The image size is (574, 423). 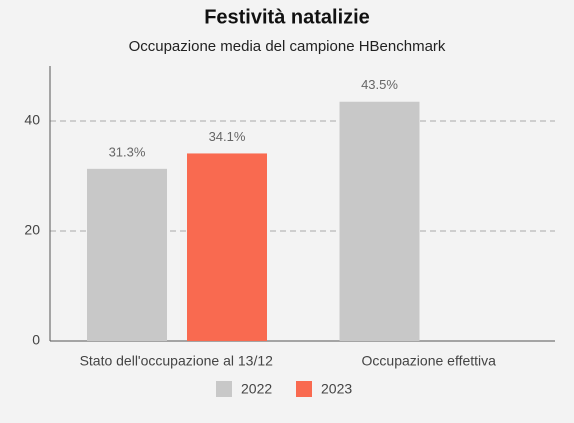 What do you see at coordinates (429, 361) in the screenshot?
I see `x-tick-label: Occupazione effettiva` at bounding box center [429, 361].